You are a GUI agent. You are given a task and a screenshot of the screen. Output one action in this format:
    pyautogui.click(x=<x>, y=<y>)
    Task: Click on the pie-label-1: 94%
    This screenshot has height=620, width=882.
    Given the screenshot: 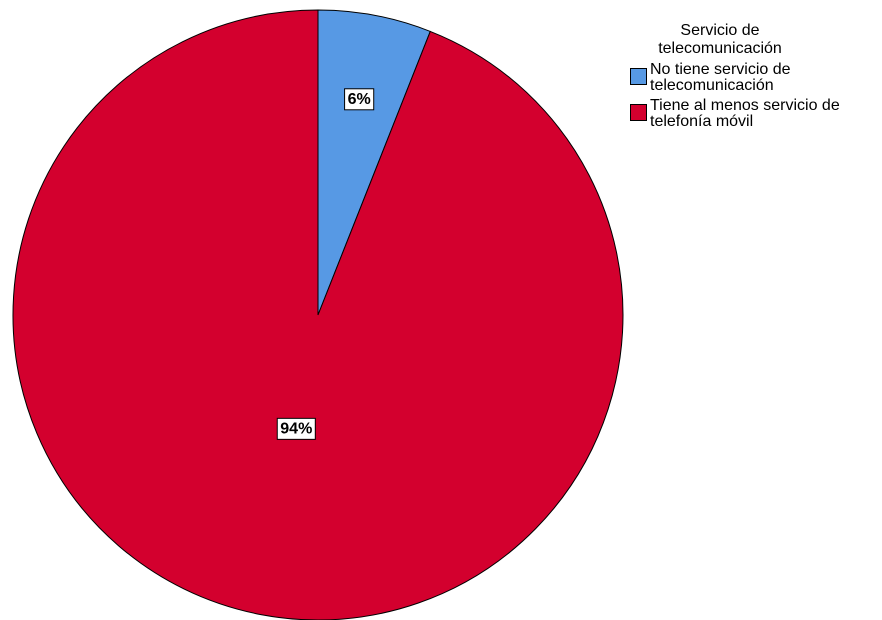 What is the action you would take?
    pyautogui.click(x=296, y=428)
    